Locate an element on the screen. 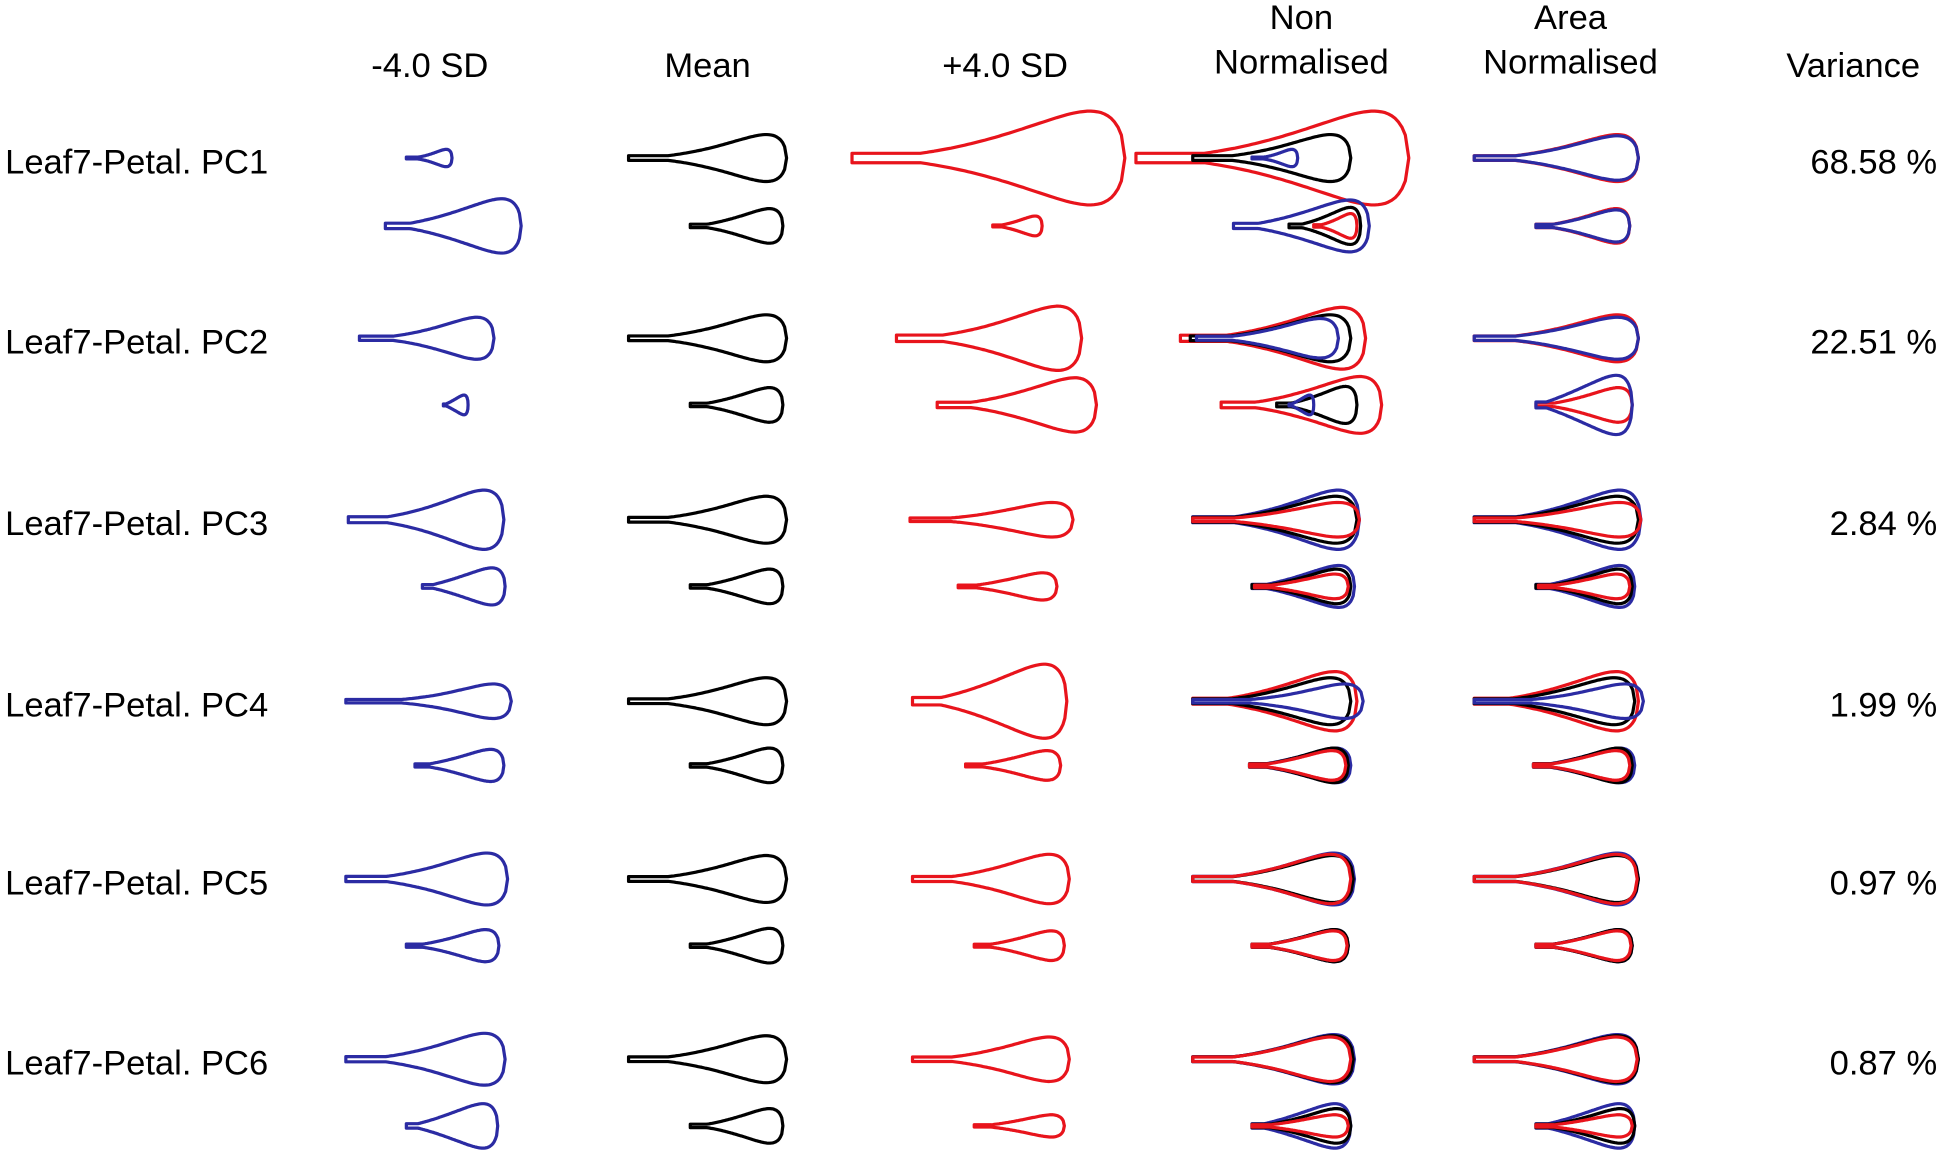 This screenshot has height=1158, width=1946. column-header: Area is located at coordinates (1571, 18).